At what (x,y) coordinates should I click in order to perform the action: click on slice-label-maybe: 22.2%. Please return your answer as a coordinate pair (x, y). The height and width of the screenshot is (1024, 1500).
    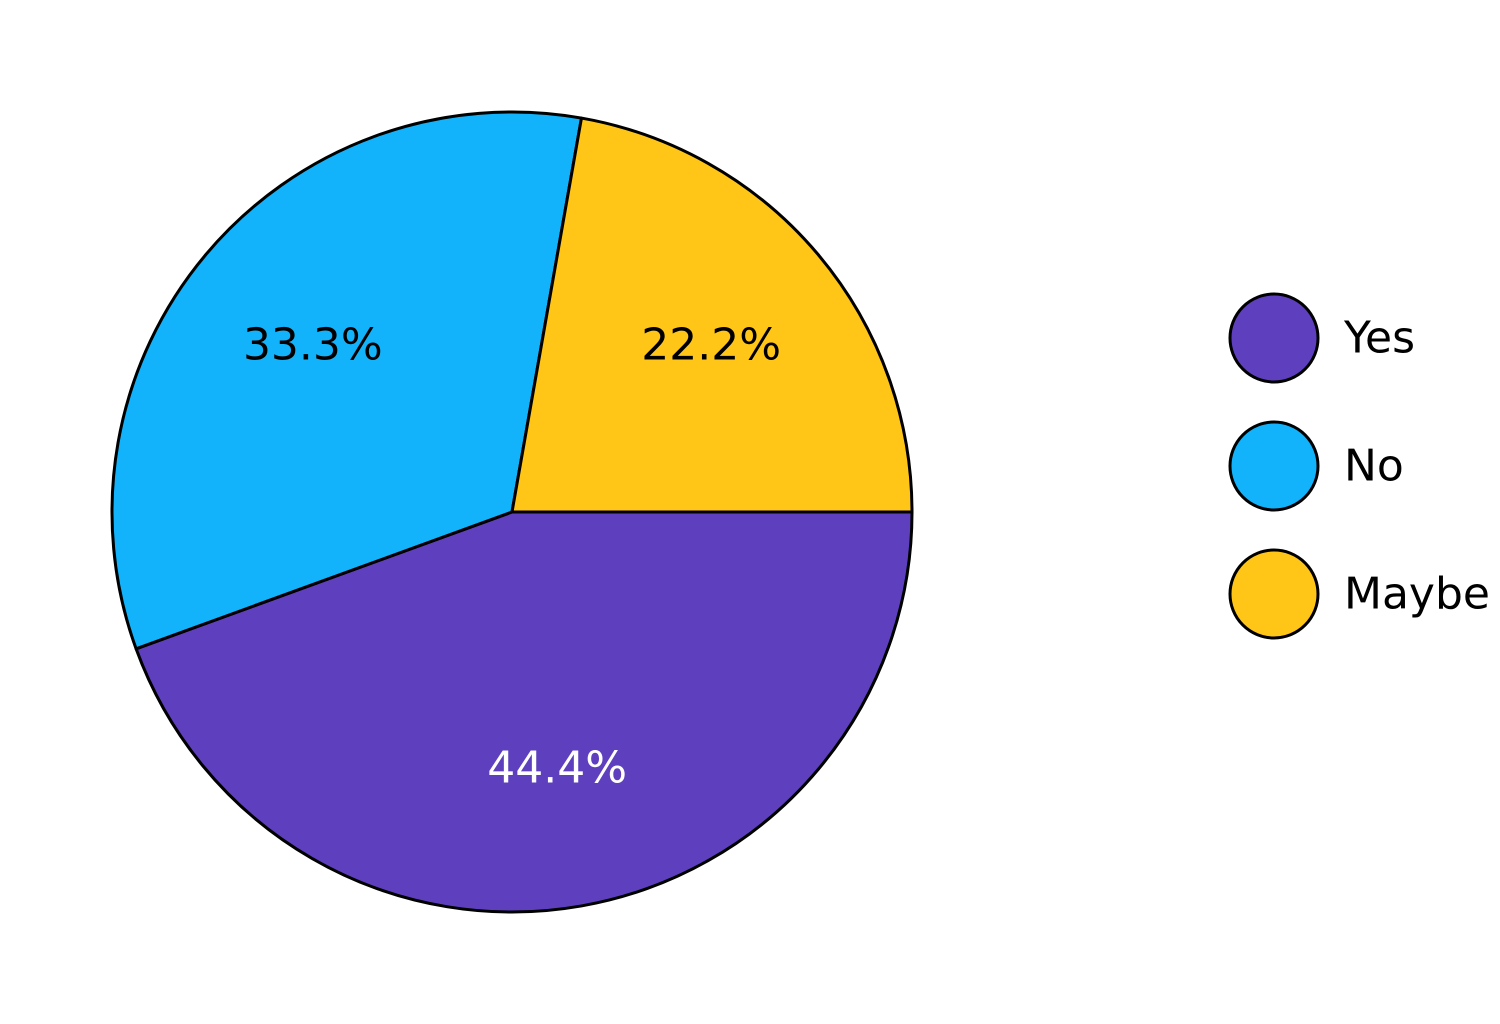
    Looking at the image, I should click on (711, 344).